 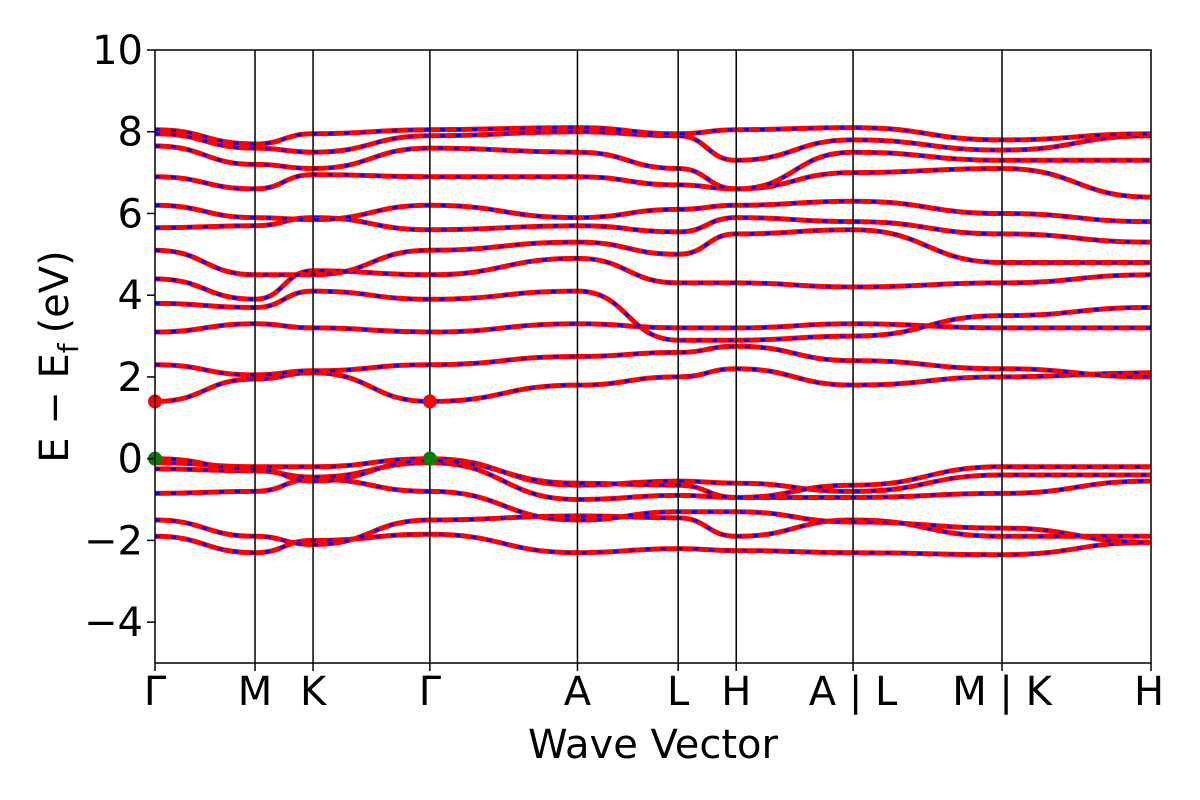 I want to click on y-tick-label-6: 8, so click(x=130, y=133).